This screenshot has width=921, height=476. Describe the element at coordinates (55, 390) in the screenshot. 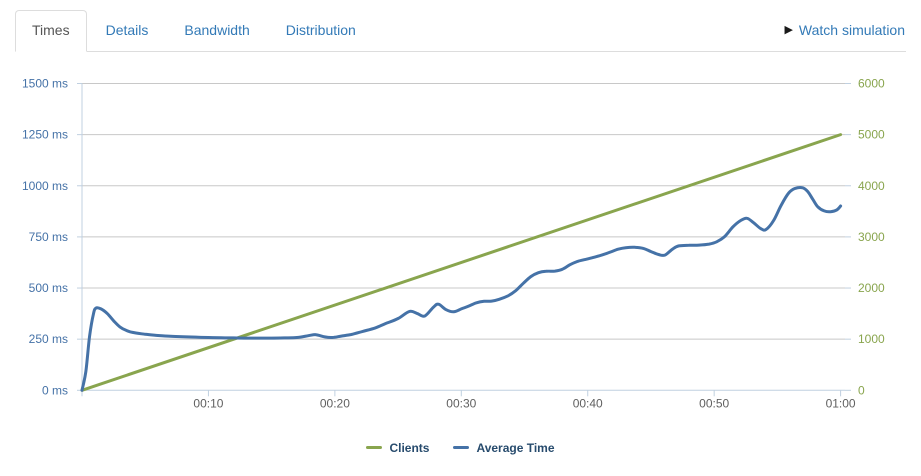

I see `left-axis-label: 0 ms` at that location.